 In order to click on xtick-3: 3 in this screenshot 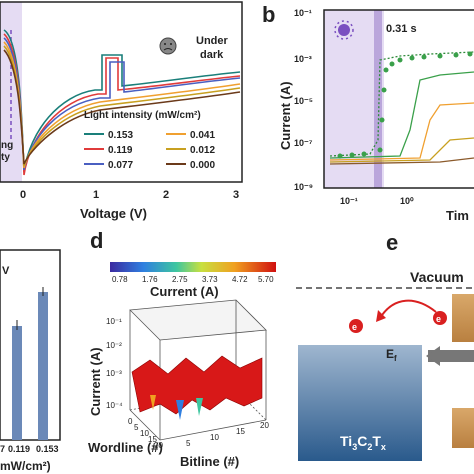, I will do `click(236, 195)`.